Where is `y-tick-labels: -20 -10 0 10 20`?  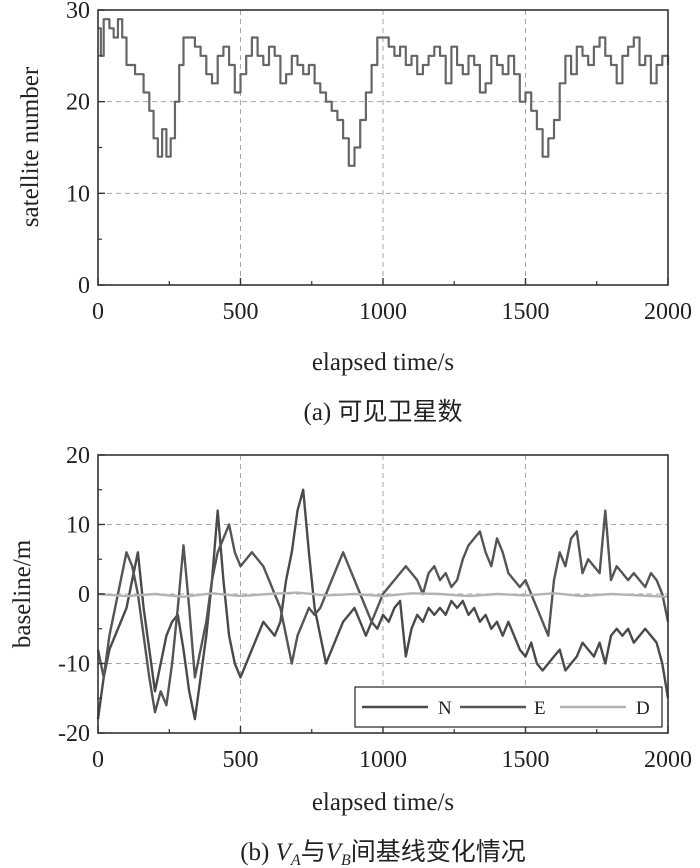
y-tick-labels: -20 -10 0 10 20 is located at coordinates (74, 595).